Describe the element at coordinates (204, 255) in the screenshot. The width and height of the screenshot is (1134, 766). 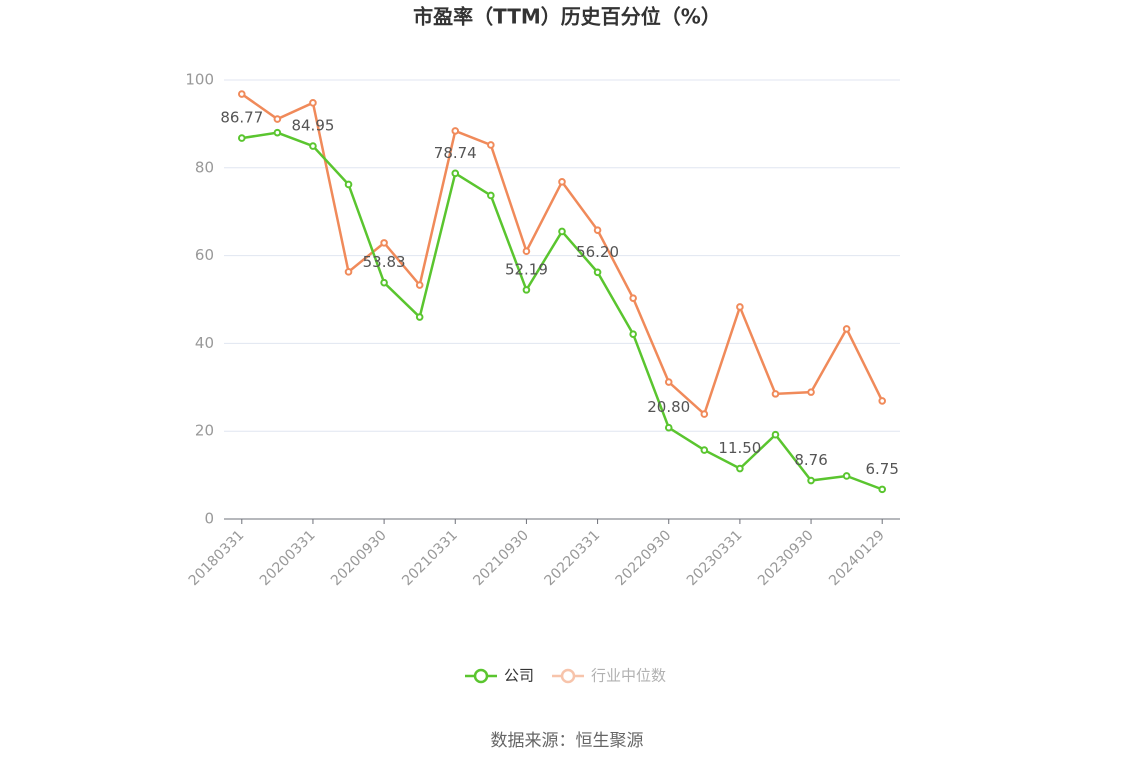
I see `y-tick-label: 60` at that location.